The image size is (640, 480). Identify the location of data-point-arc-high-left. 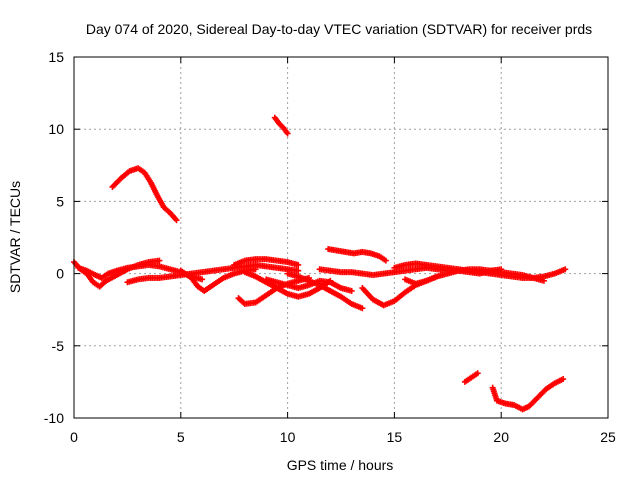
(176, 220).